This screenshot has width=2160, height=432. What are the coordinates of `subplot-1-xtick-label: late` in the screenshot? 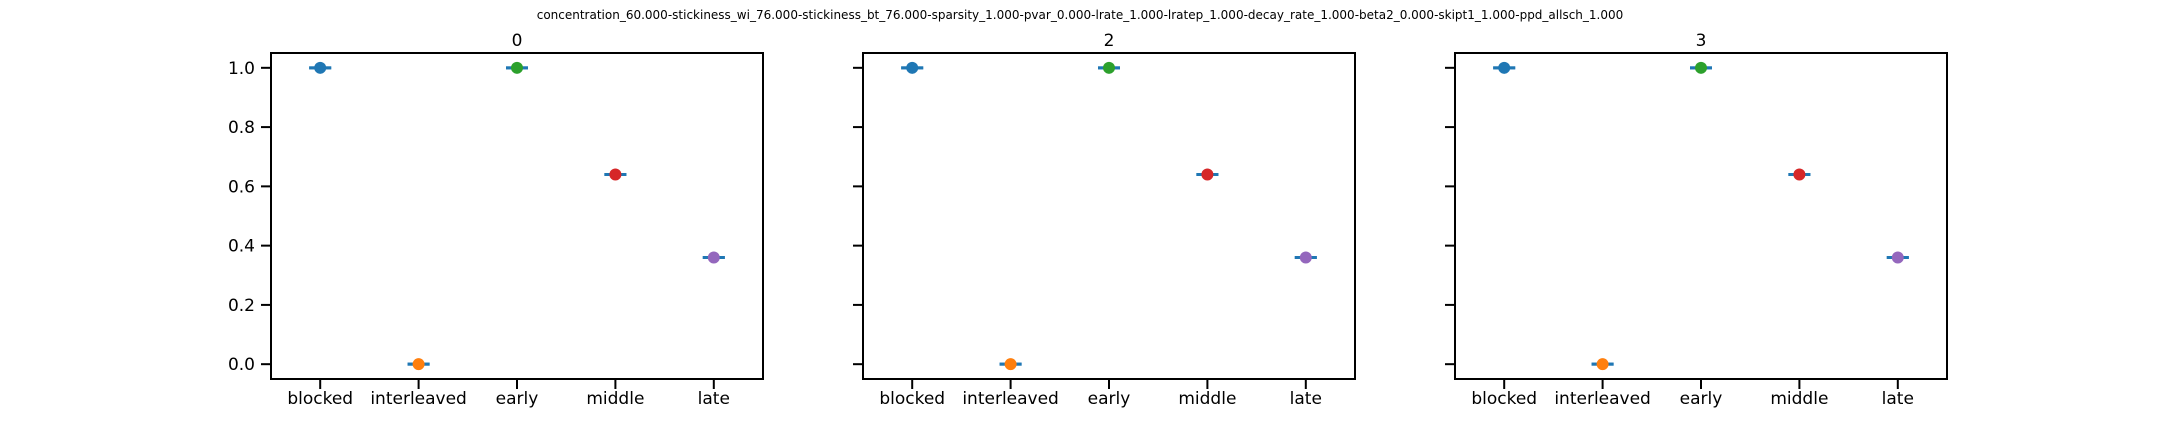 It's located at (714, 399).